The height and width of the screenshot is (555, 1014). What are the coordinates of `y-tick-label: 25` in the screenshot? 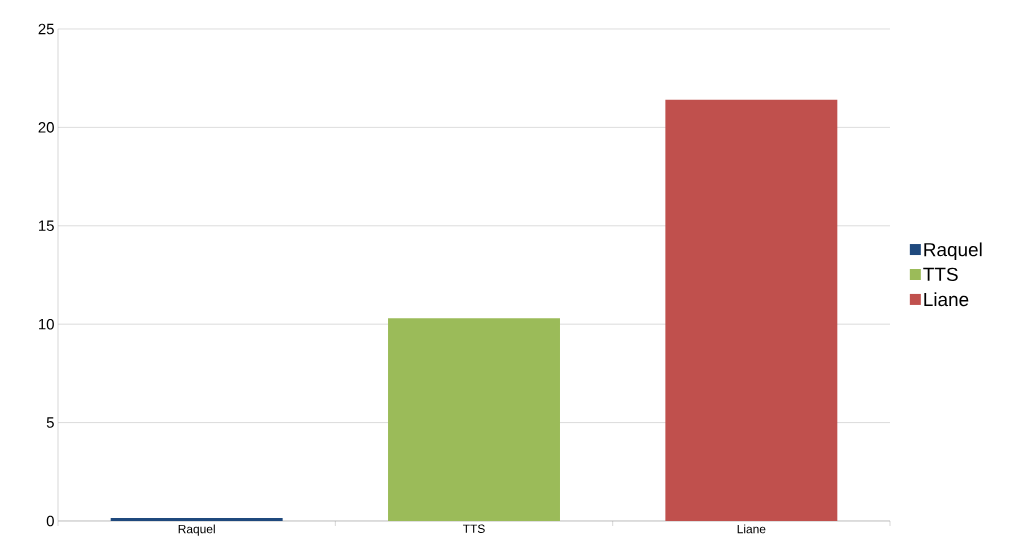 It's located at (46, 29).